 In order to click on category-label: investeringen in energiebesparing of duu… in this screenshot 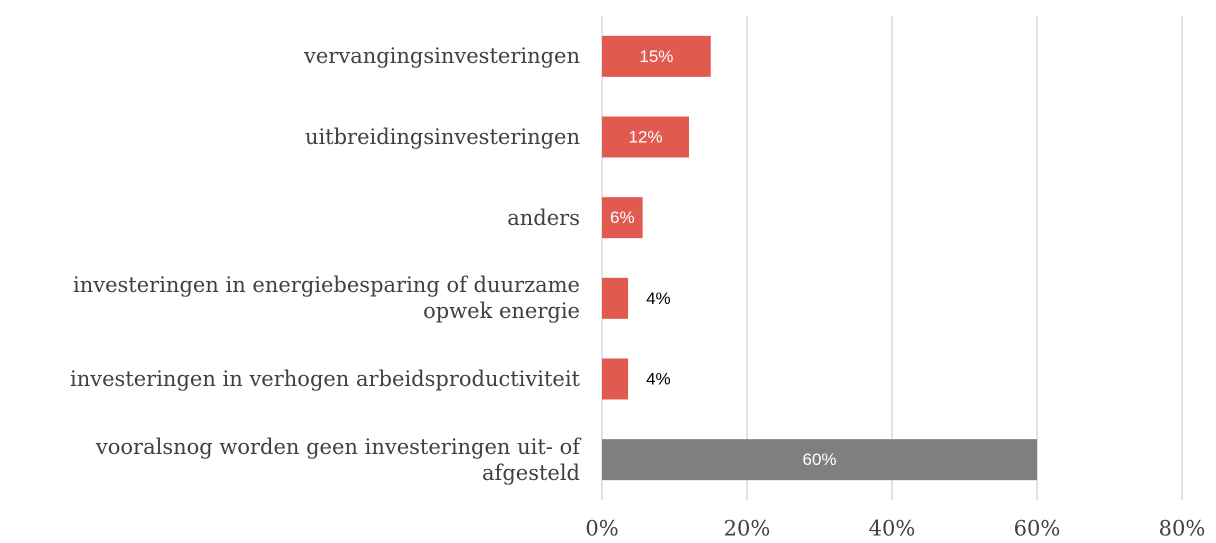, I will do `click(326, 298)`.